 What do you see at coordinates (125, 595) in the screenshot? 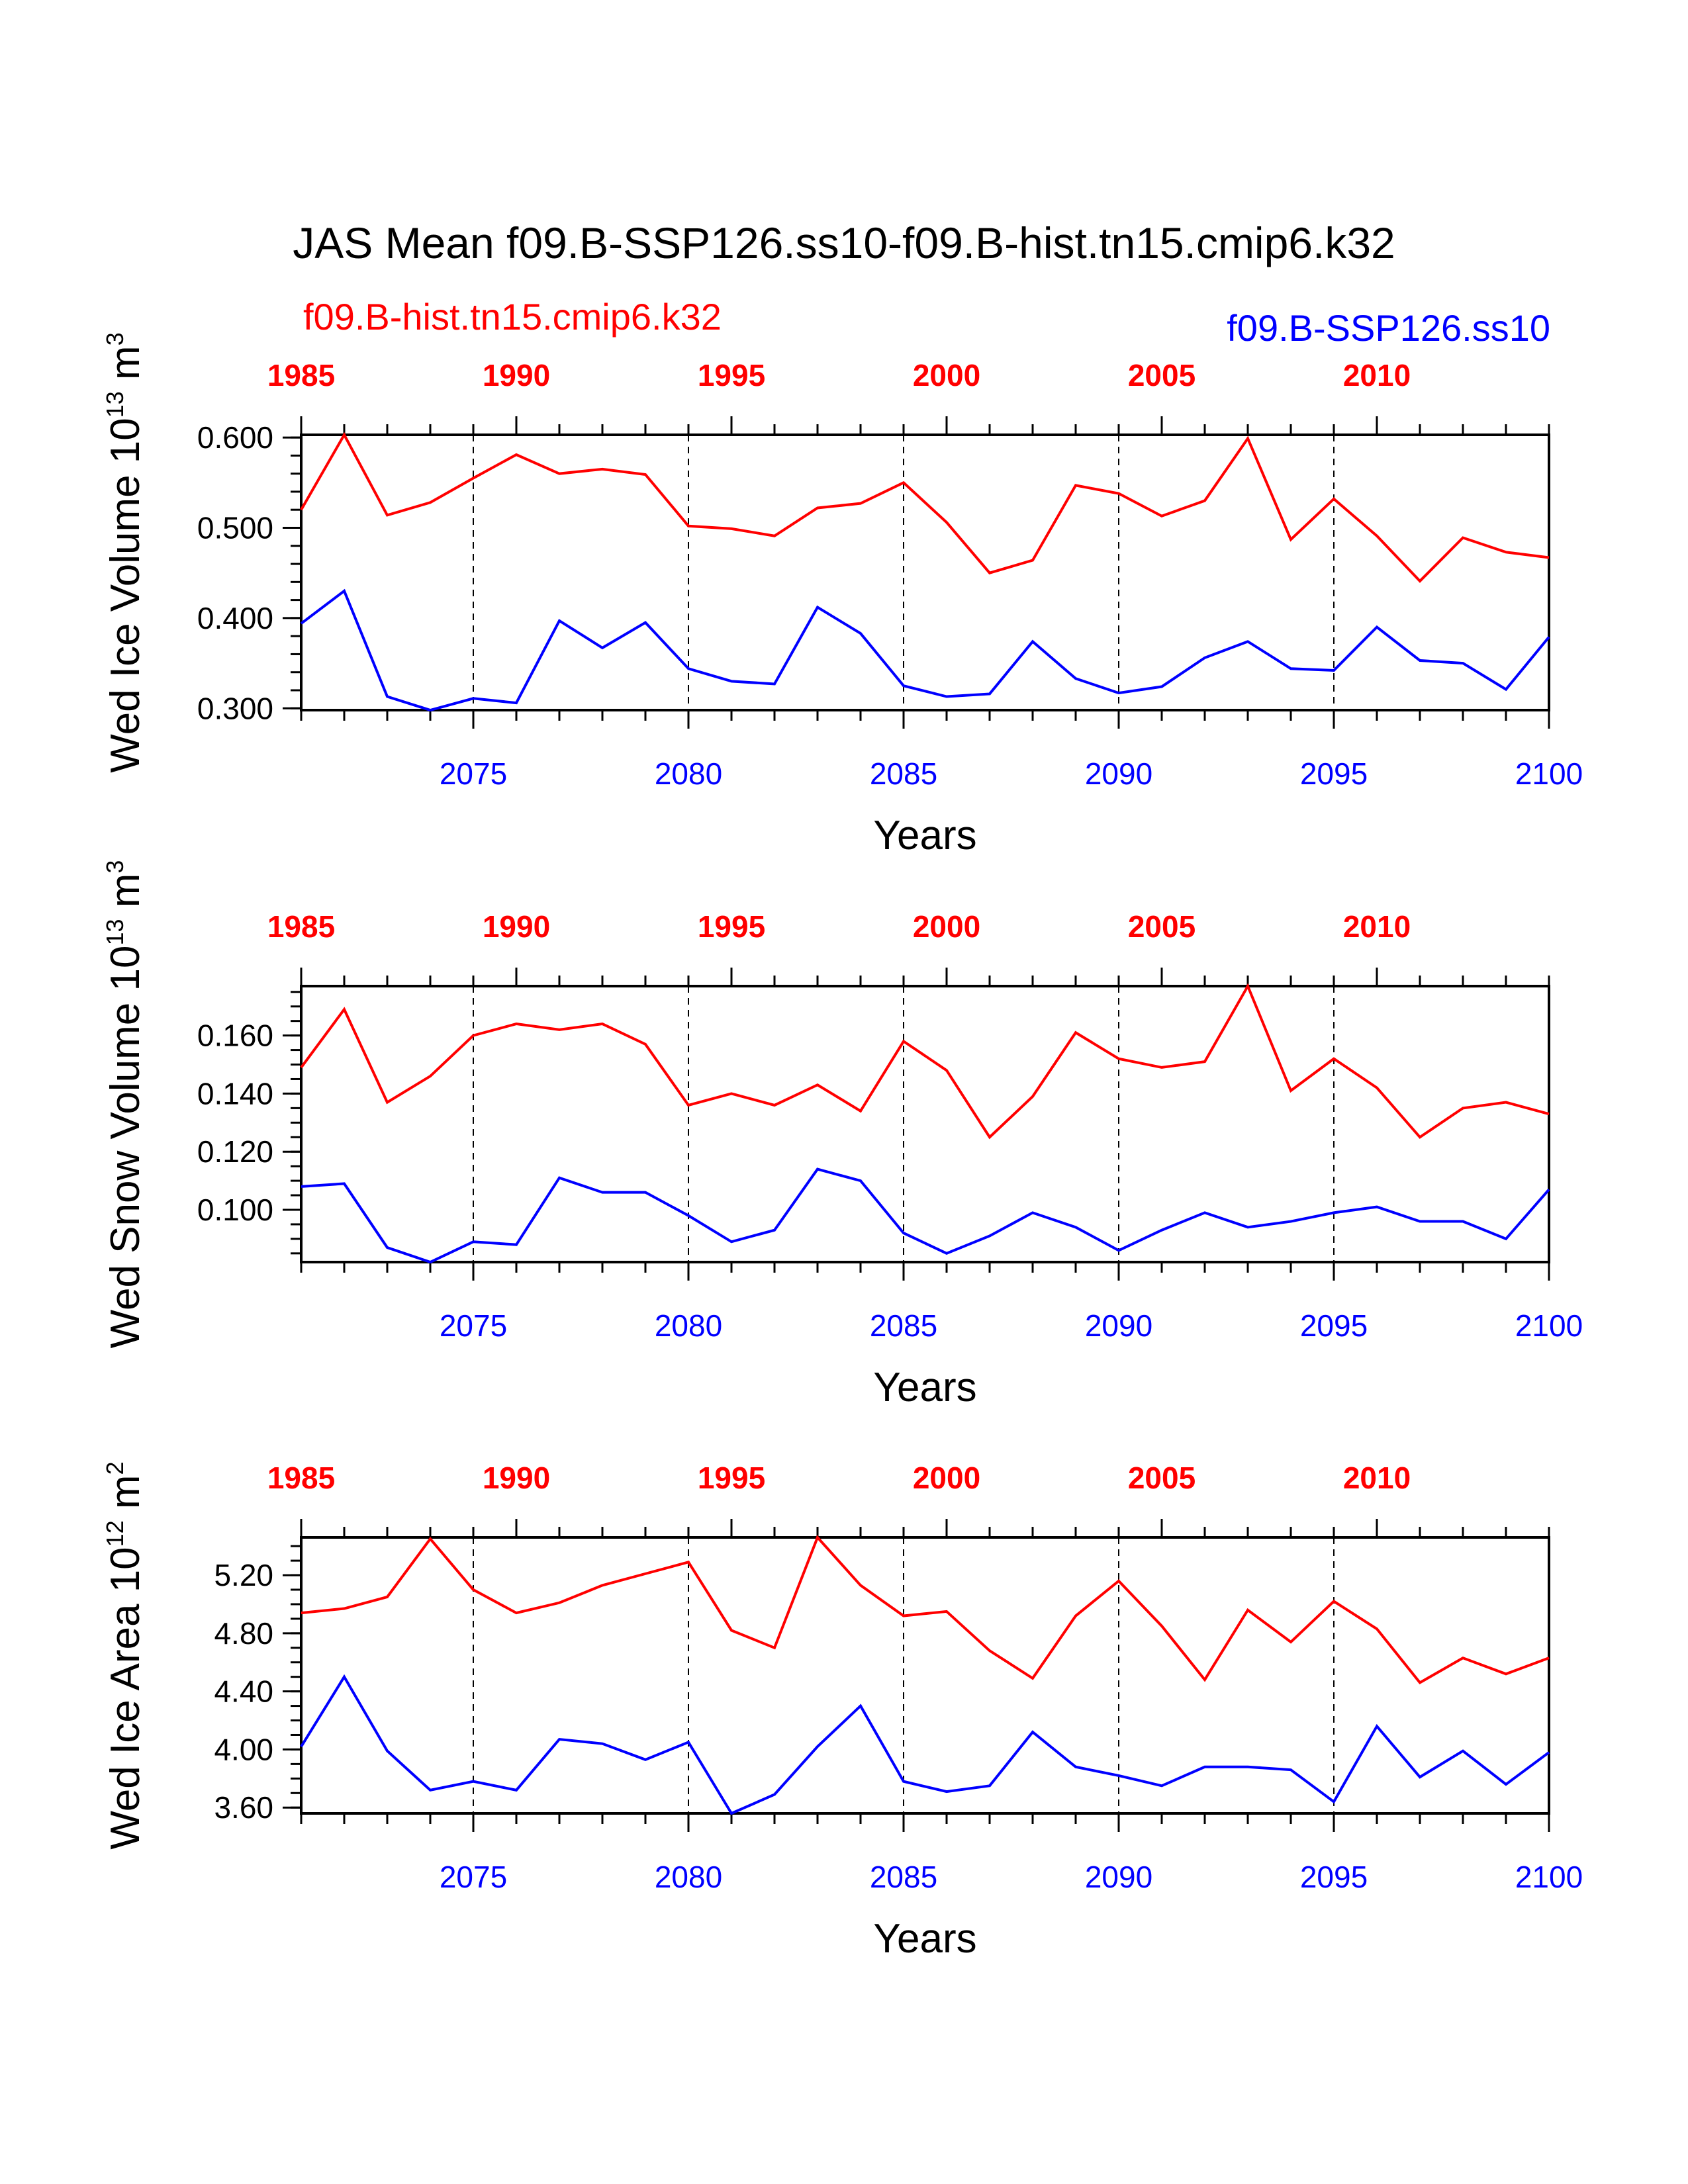
I see `y-label-text: Wed Ice Volume 10` at bounding box center [125, 595].